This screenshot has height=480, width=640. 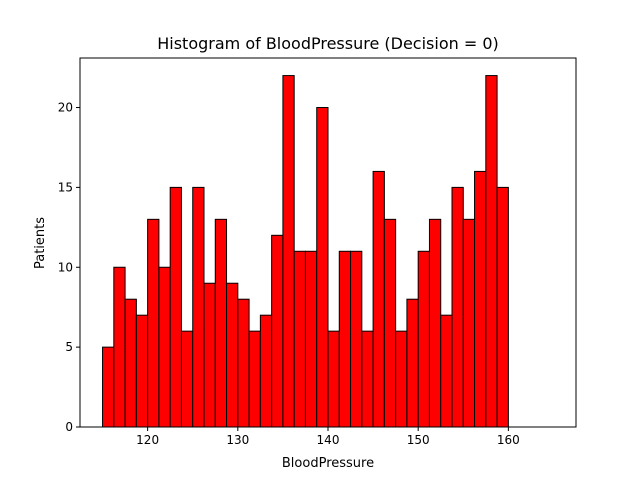 I want to click on x-tick-label: 140, so click(x=328, y=440).